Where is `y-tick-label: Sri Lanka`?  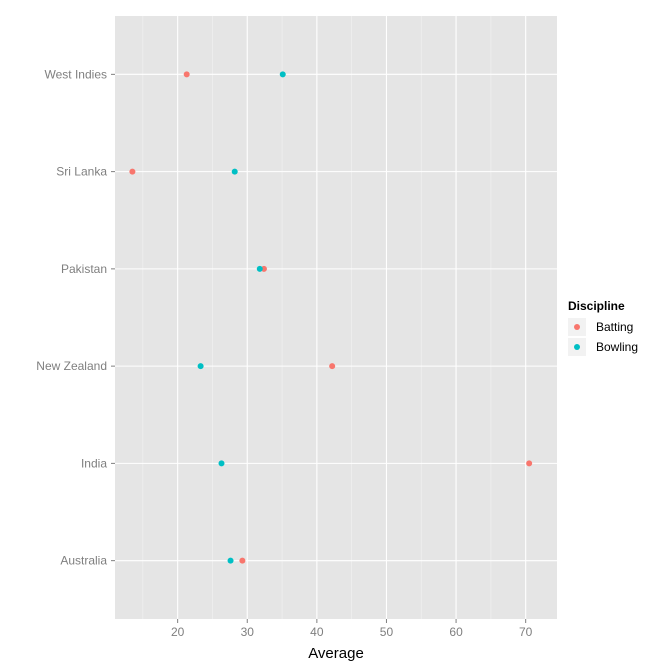
y-tick-label: Sri Lanka is located at coordinates (81, 172).